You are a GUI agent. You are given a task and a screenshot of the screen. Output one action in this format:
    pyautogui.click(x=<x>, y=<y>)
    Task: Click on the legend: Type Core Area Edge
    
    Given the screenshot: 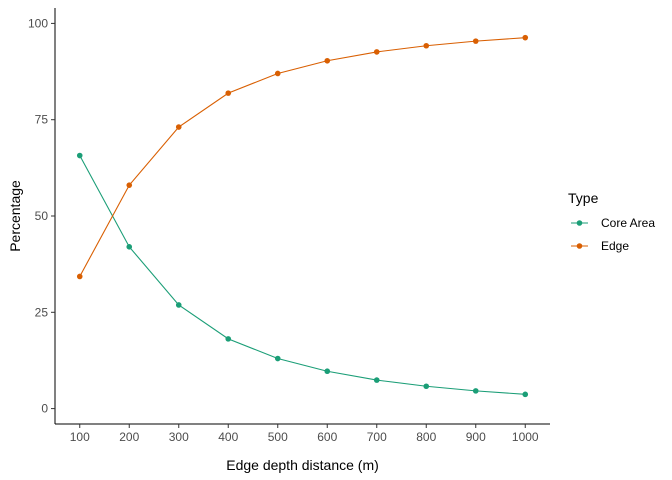 What is the action you would take?
    pyautogui.click(x=611, y=221)
    